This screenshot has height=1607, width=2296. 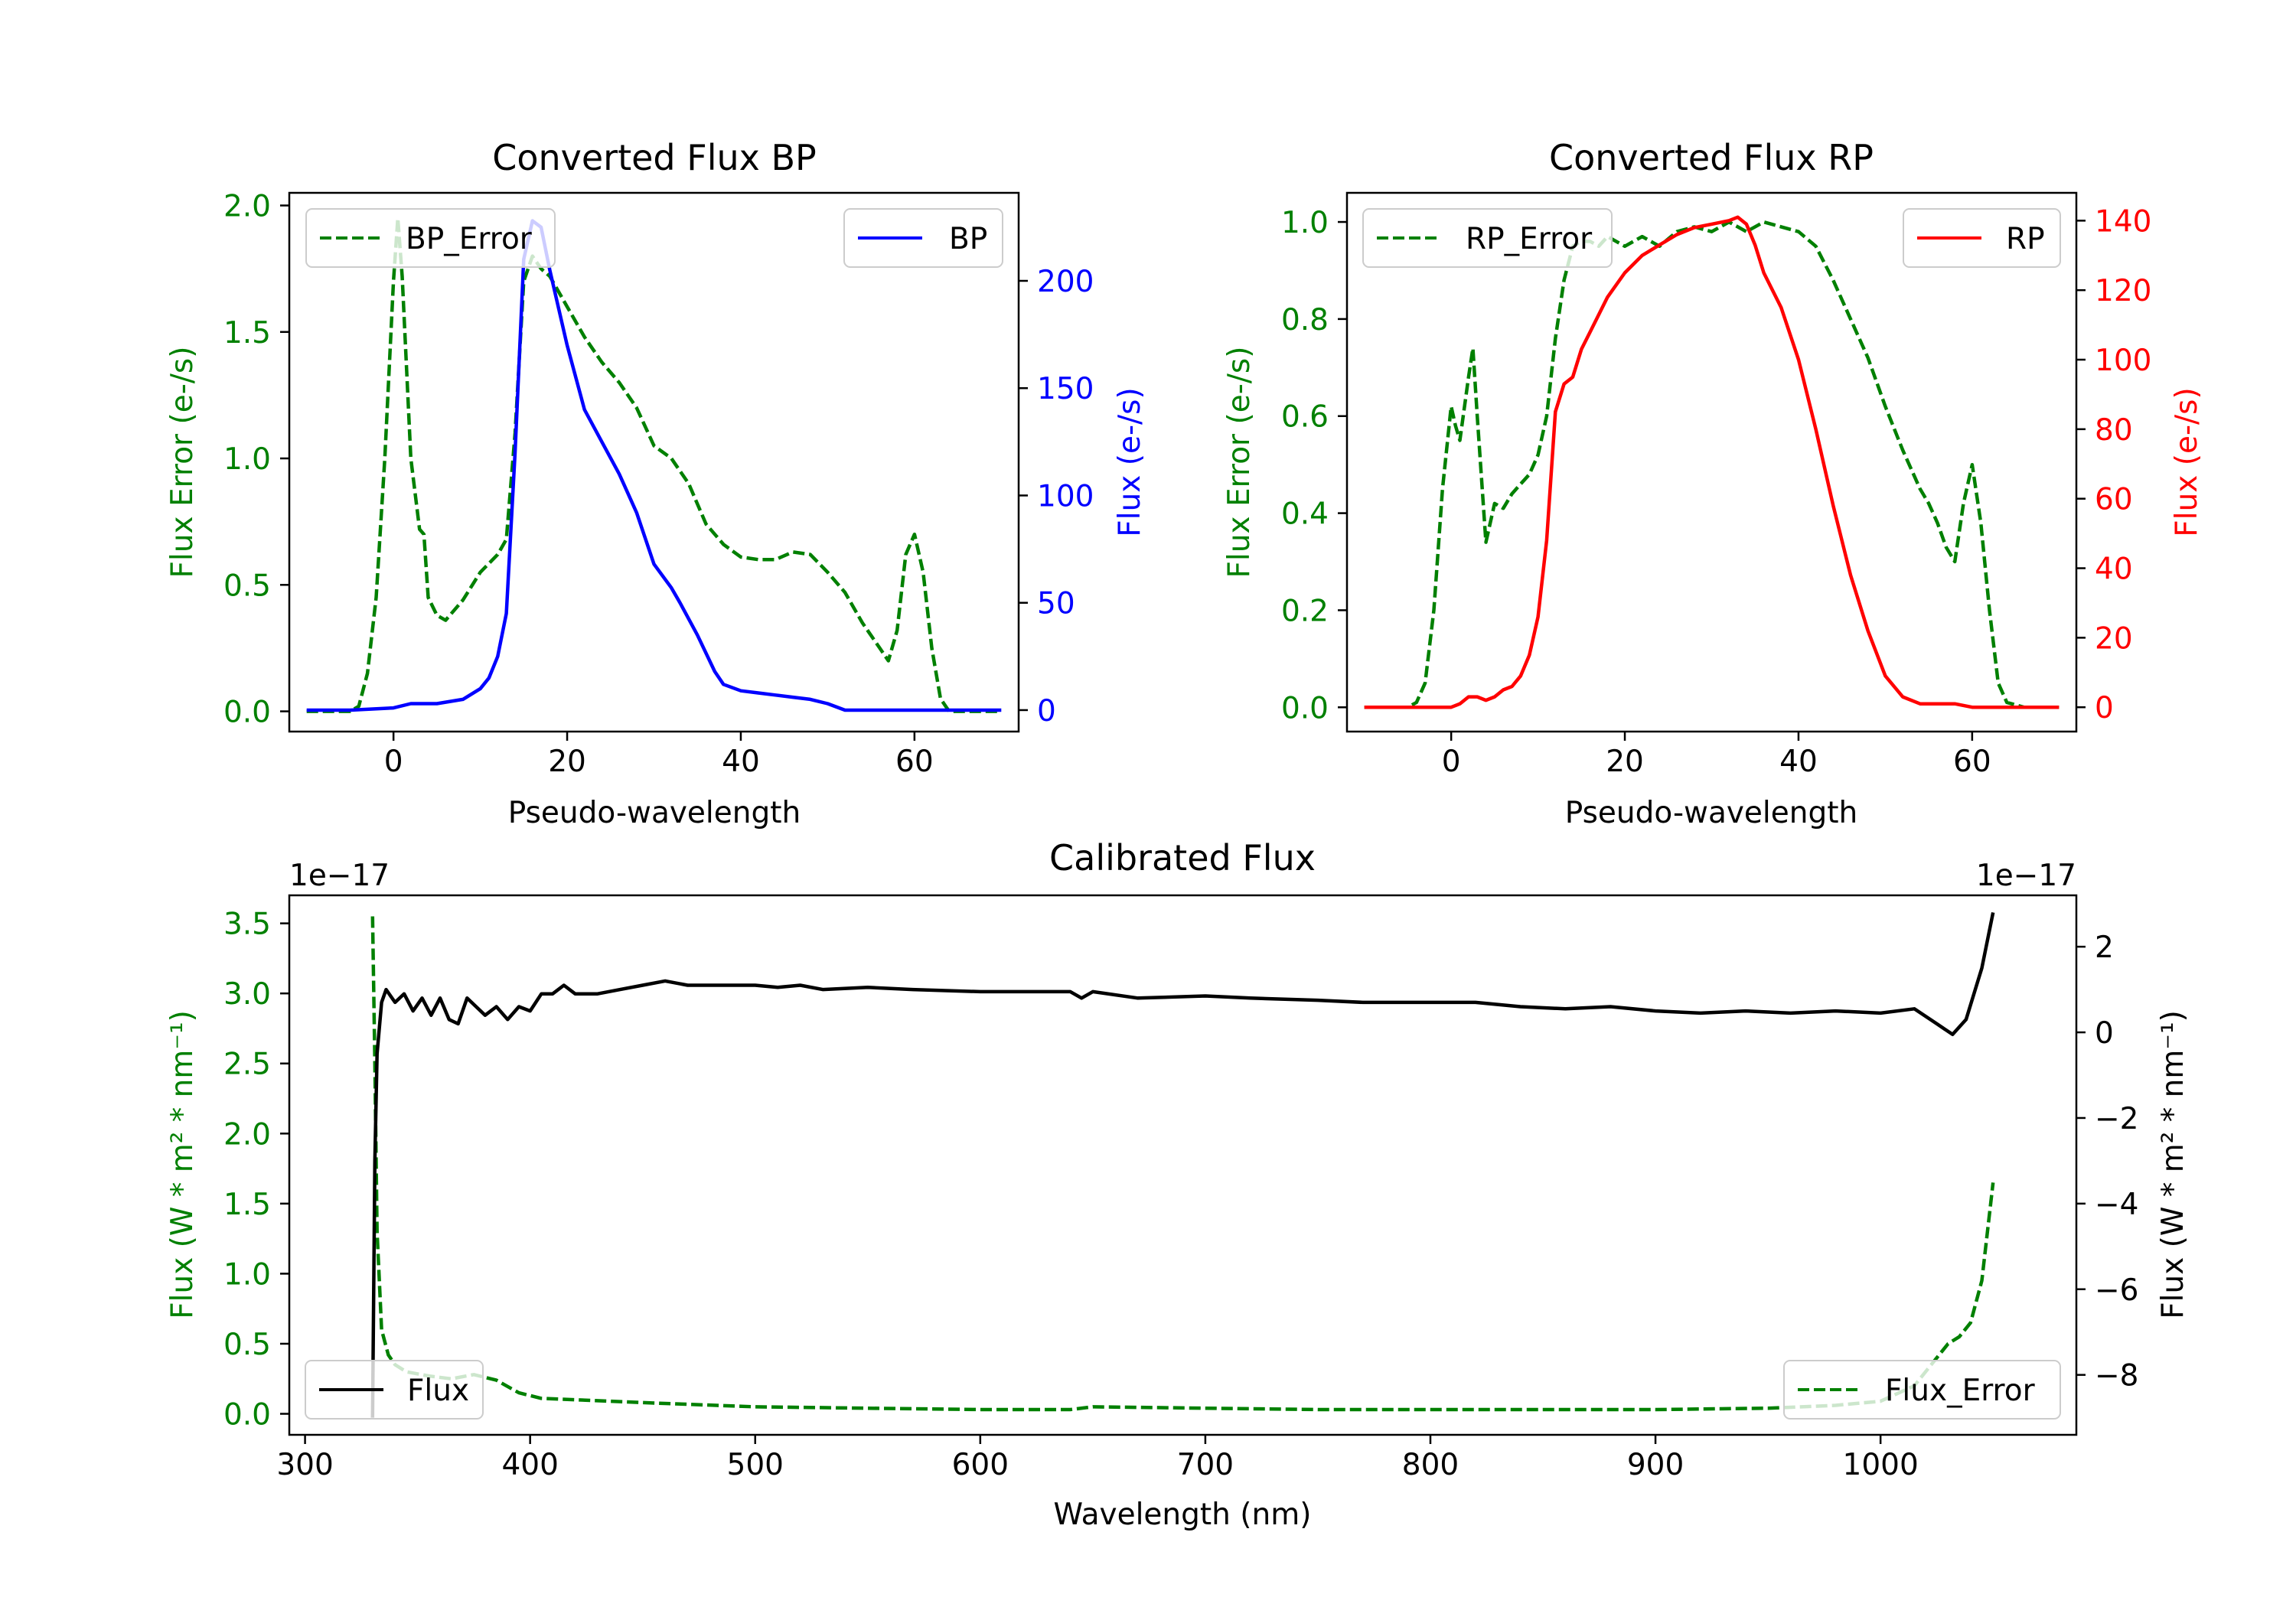 What do you see at coordinates (1314, 466) in the screenshot?
I see `rp-y-left-ticks: 0.0 0.2 0.4 0.6 0.8 1.0` at bounding box center [1314, 466].